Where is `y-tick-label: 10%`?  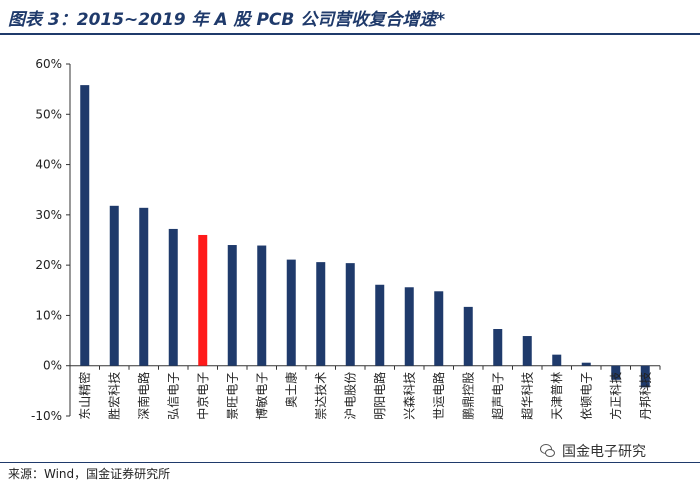
y-tick-label: 10% is located at coordinates (48, 315).